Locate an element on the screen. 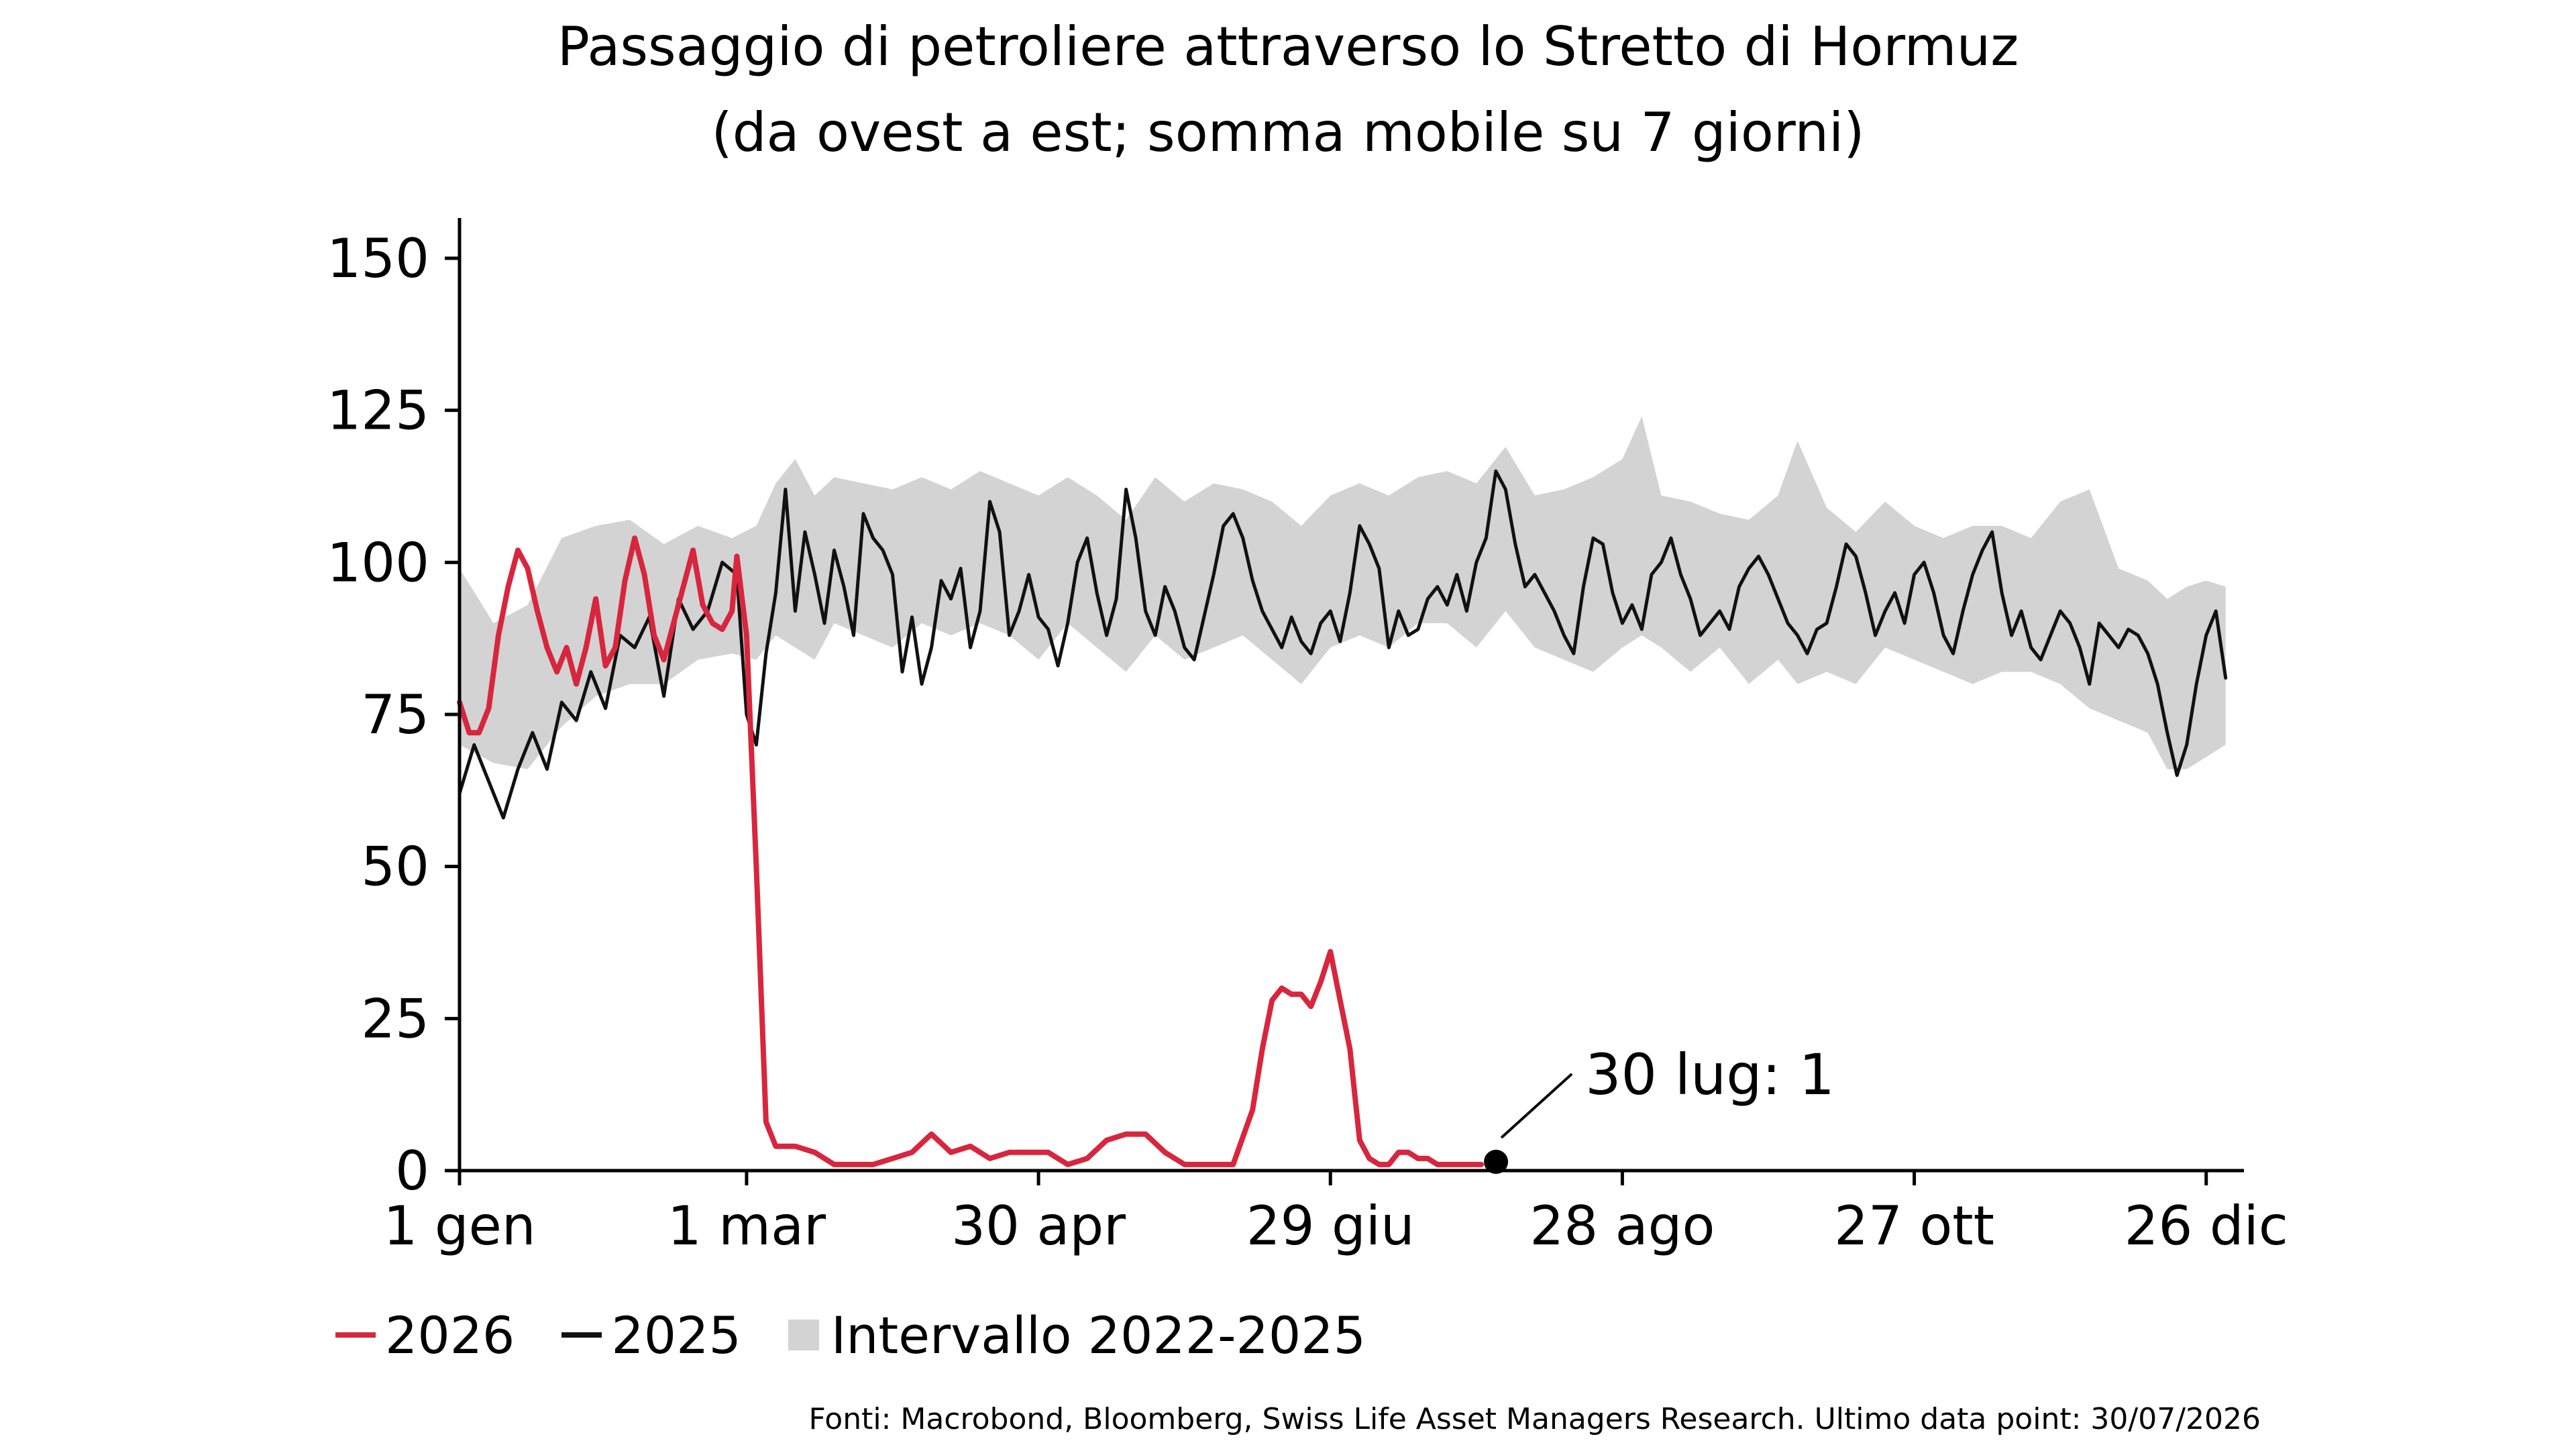 This screenshot has width=2576, height=1449. legend: 2026 2025 Intervallo 2022-2025 is located at coordinates (874, 1334).